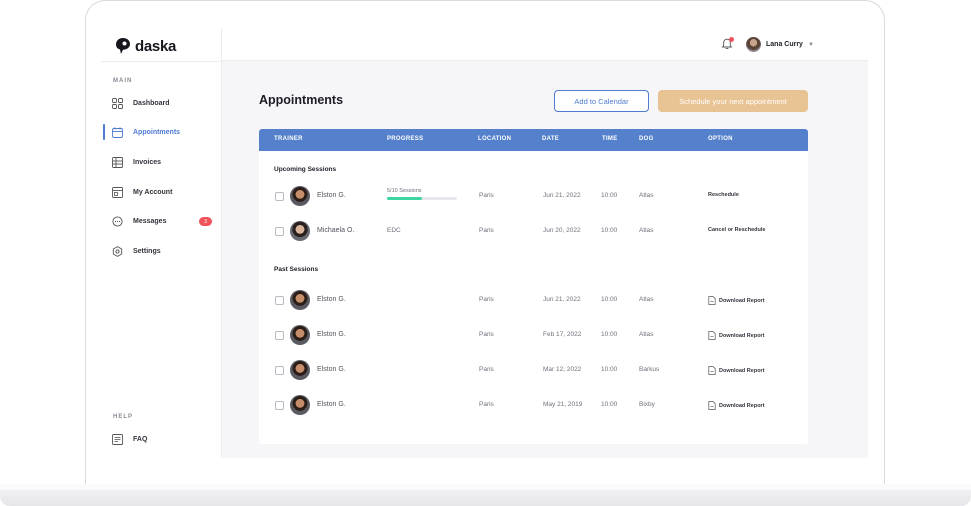 The height and width of the screenshot is (506, 971). What do you see at coordinates (153, 192) in the screenshot?
I see `sidebar-item-label: My Account` at bounding box center [153, 192].